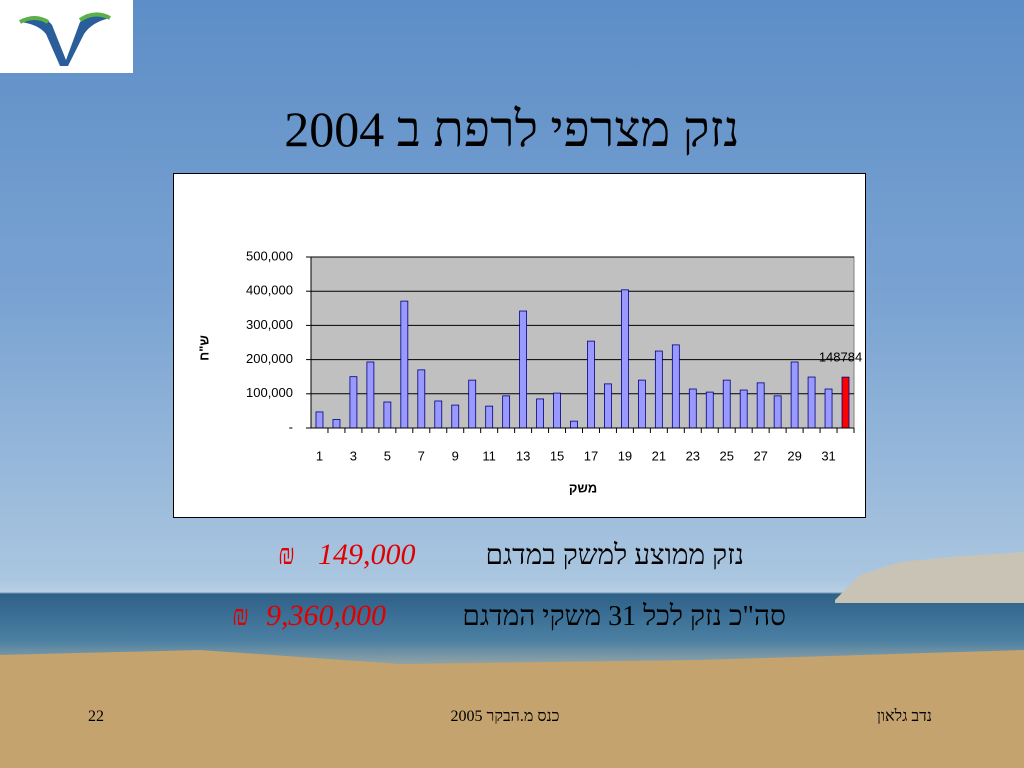 Image resolution: width=1024 pixels, height=768 pixels. What do you see at coordinates (505, 716) in the screenshot?
I see `footer-center: כנס מ.הבקר 2005` at bounding box center [505, 716].